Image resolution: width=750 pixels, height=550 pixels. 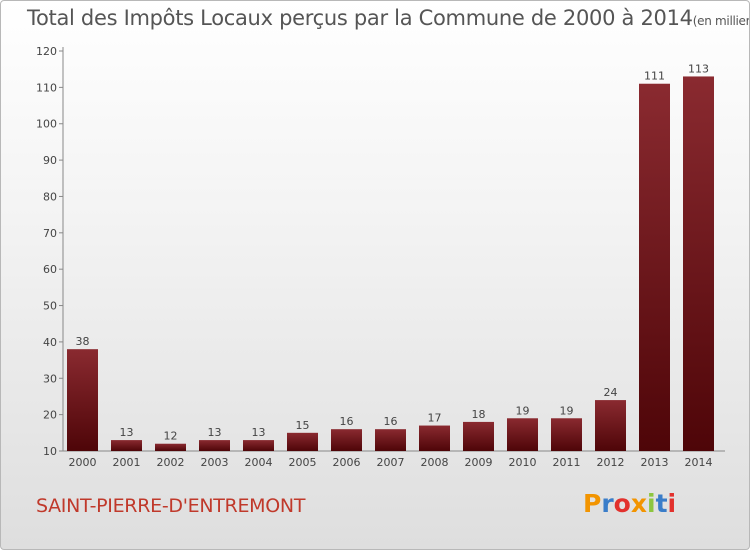 What do you see at coordinates (259, 432) in the screenshot?
I see `data-label-2004: 13` at bounding box center [259, 432].